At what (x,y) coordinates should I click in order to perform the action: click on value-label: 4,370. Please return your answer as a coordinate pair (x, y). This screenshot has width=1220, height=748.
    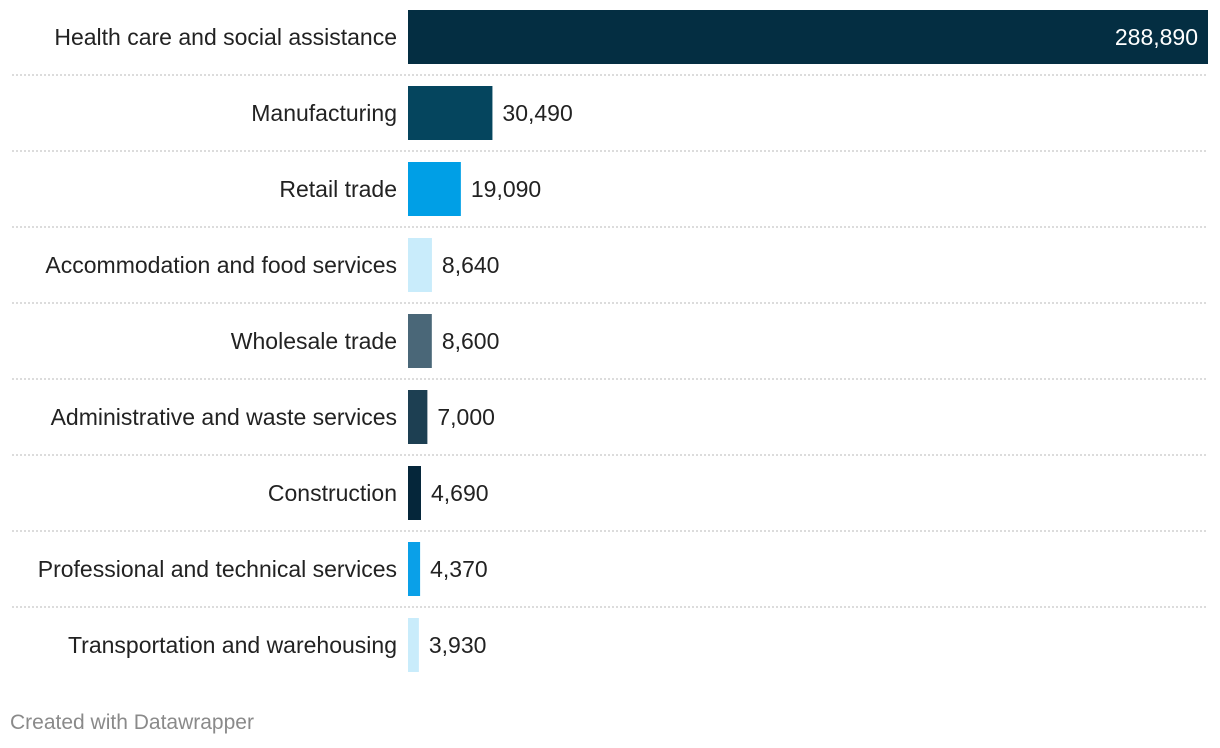
    Looking at the image, I should click on (459, 569).